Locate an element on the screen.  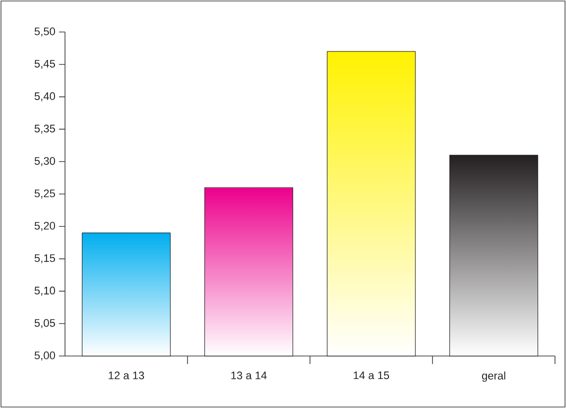
y-tick-label: 5,10 is located at coordinates (45, 291).